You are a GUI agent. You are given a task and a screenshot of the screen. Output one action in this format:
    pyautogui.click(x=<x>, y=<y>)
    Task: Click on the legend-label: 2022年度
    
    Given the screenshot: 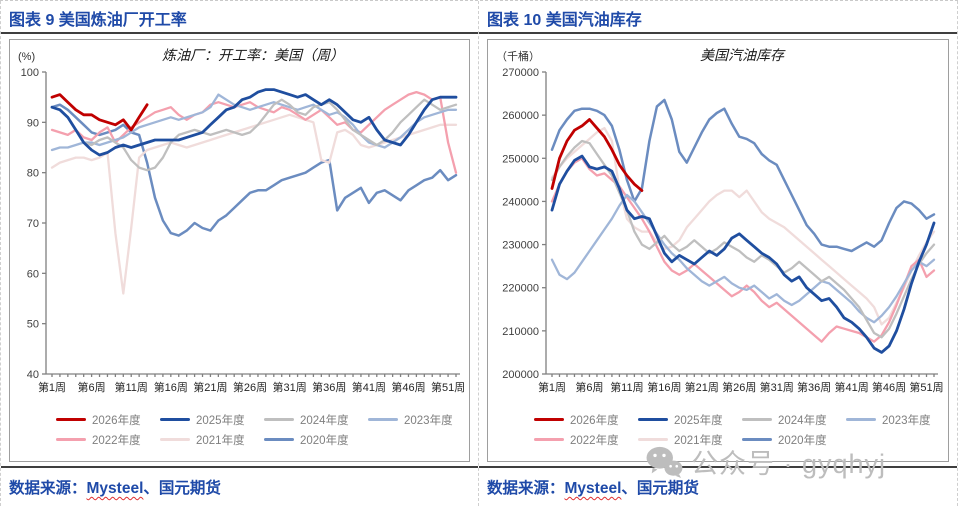 What is the action you would take?
    pyautogui.click(x=116, y=440)
    